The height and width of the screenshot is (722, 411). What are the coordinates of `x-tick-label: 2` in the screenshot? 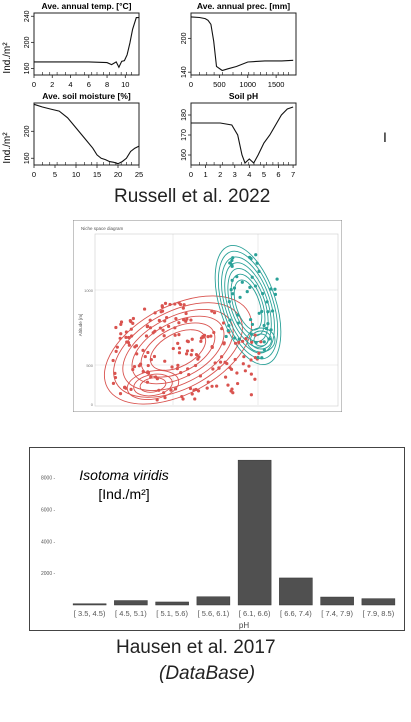 It's located at (220, 174).